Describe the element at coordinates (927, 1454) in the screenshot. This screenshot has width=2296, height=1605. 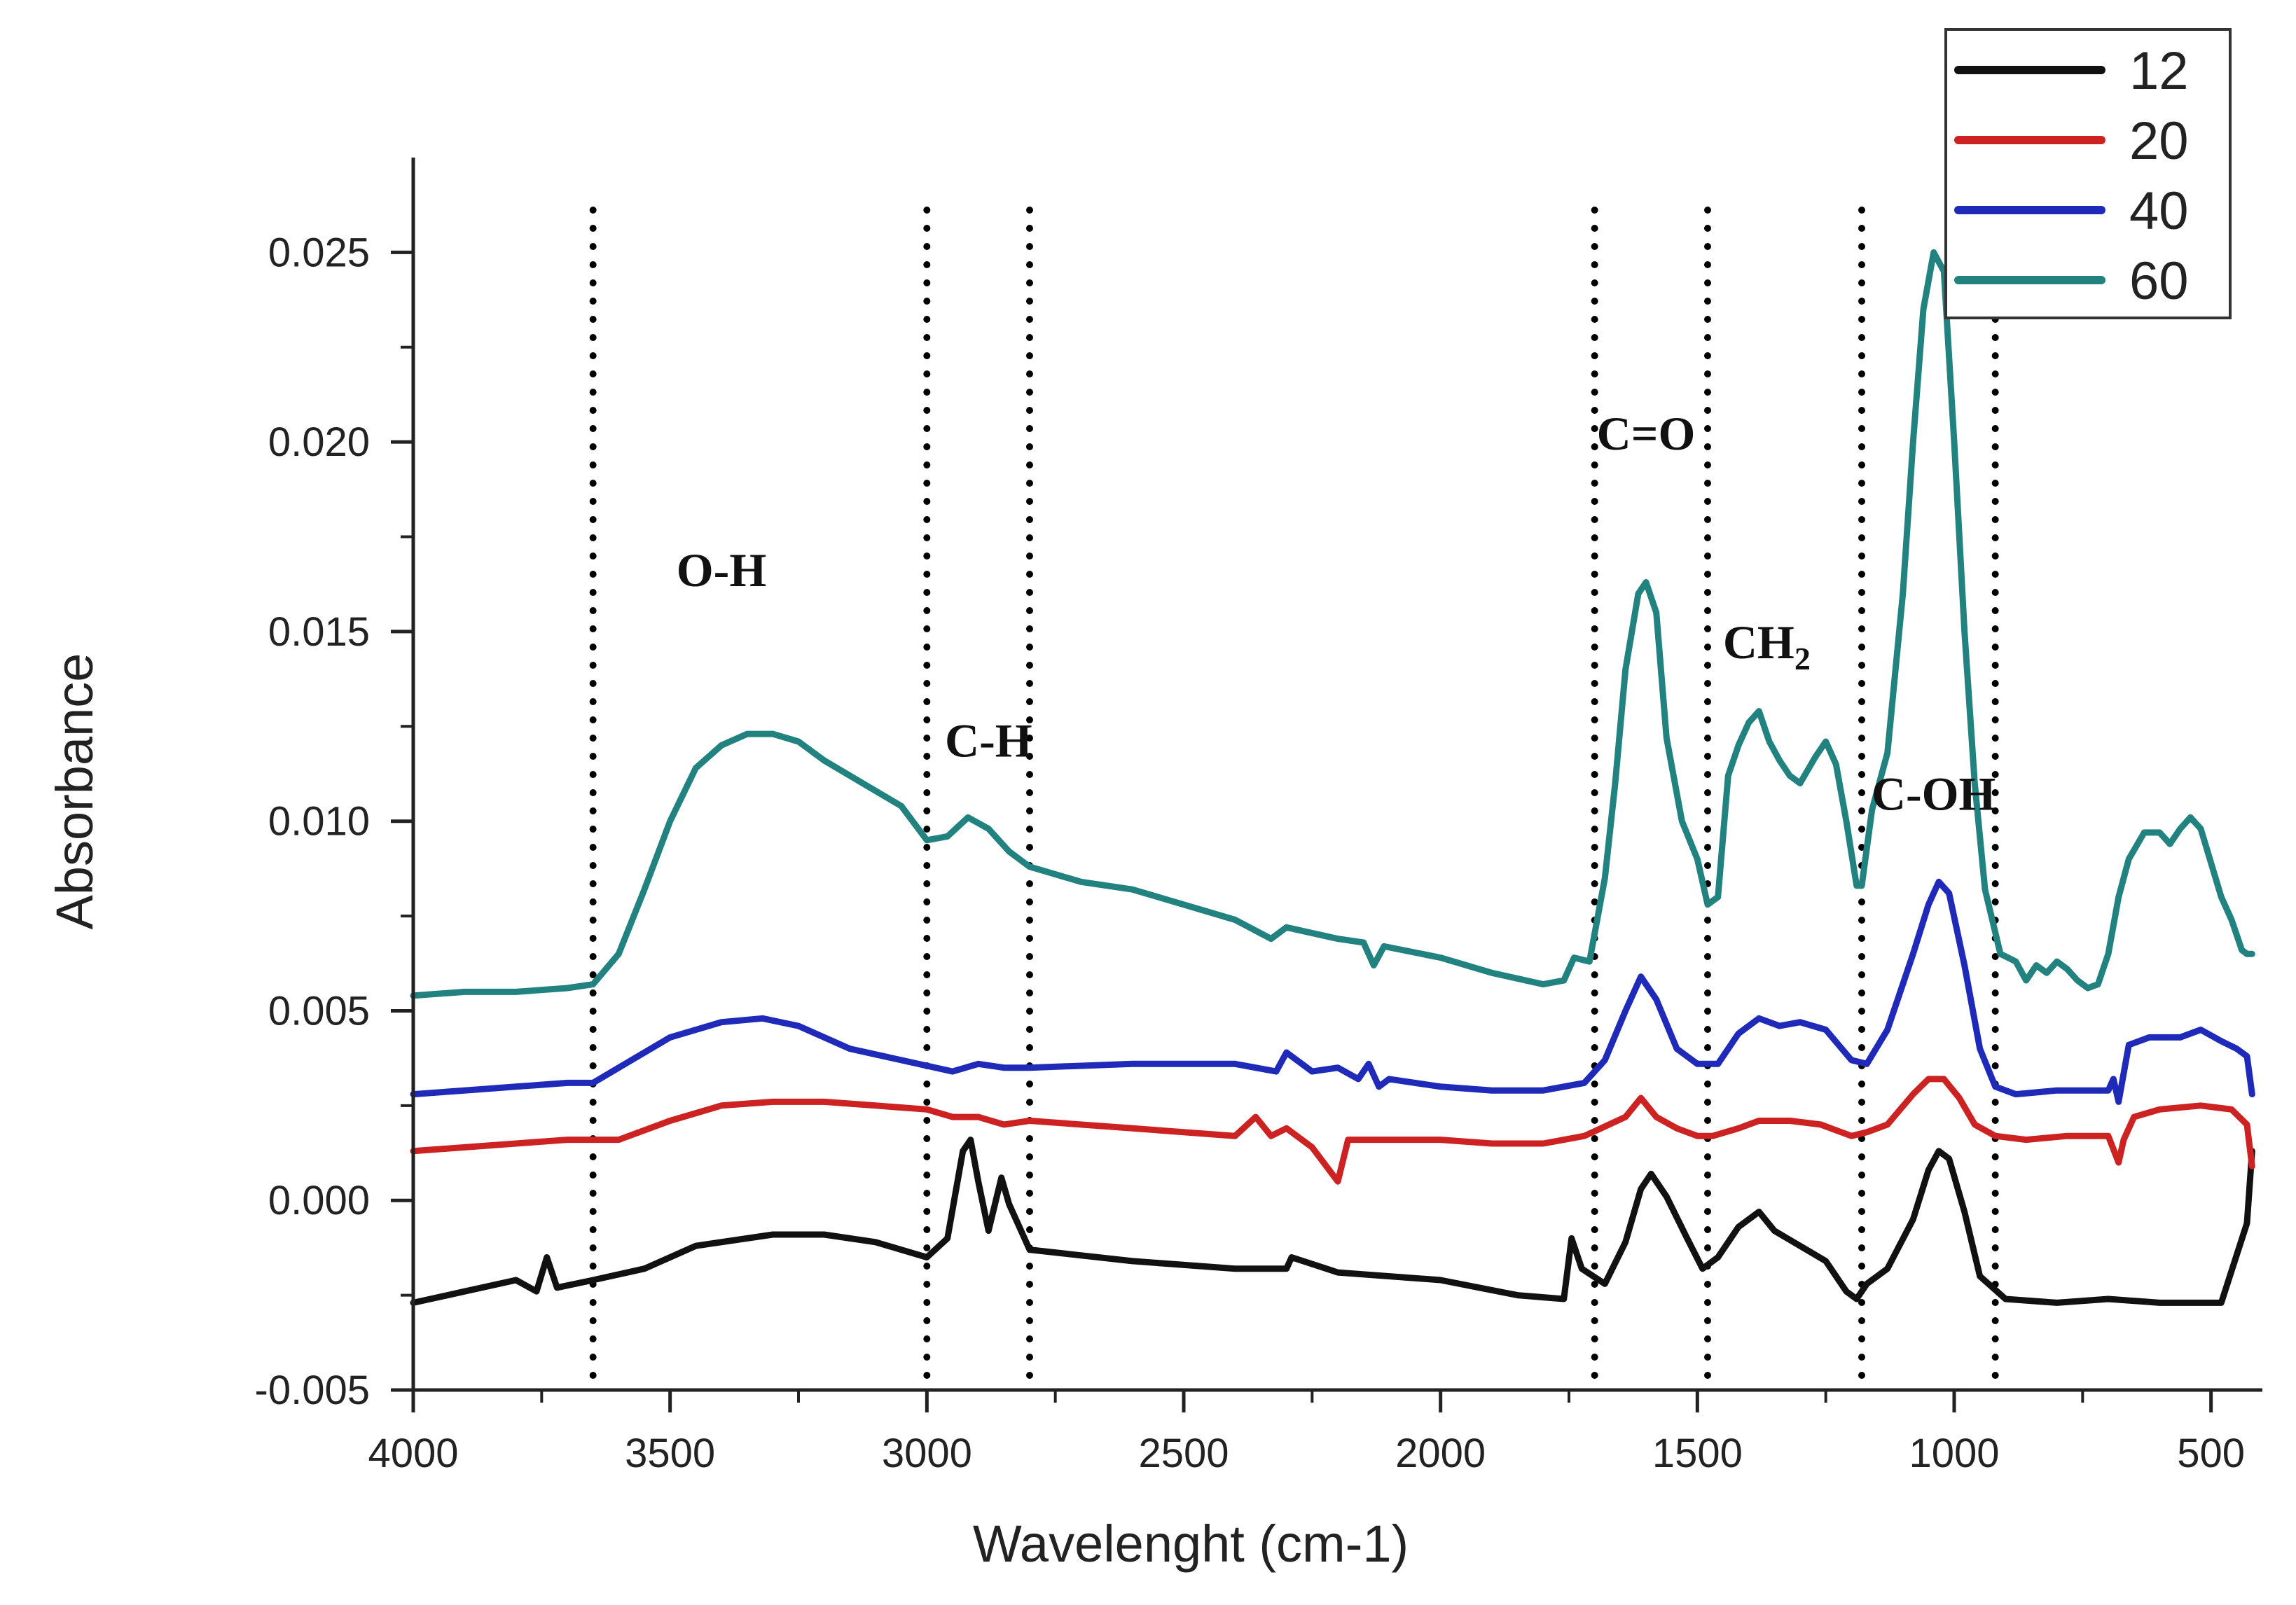
I see `x-tick-label: 3000` at that location.